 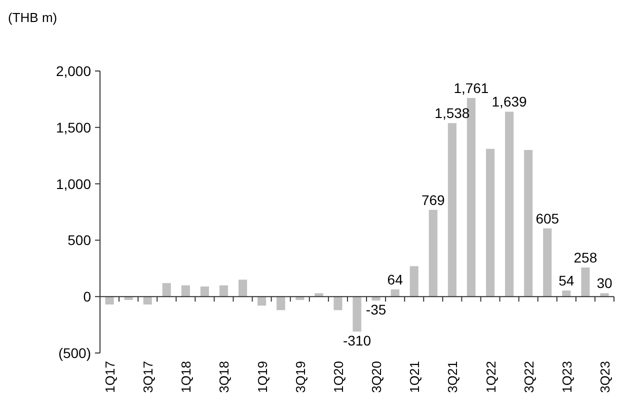 What do you see at coordinates (510, 102) in the screenshot?
I see `data-label: 1,639` at bounding box center [510, 102].